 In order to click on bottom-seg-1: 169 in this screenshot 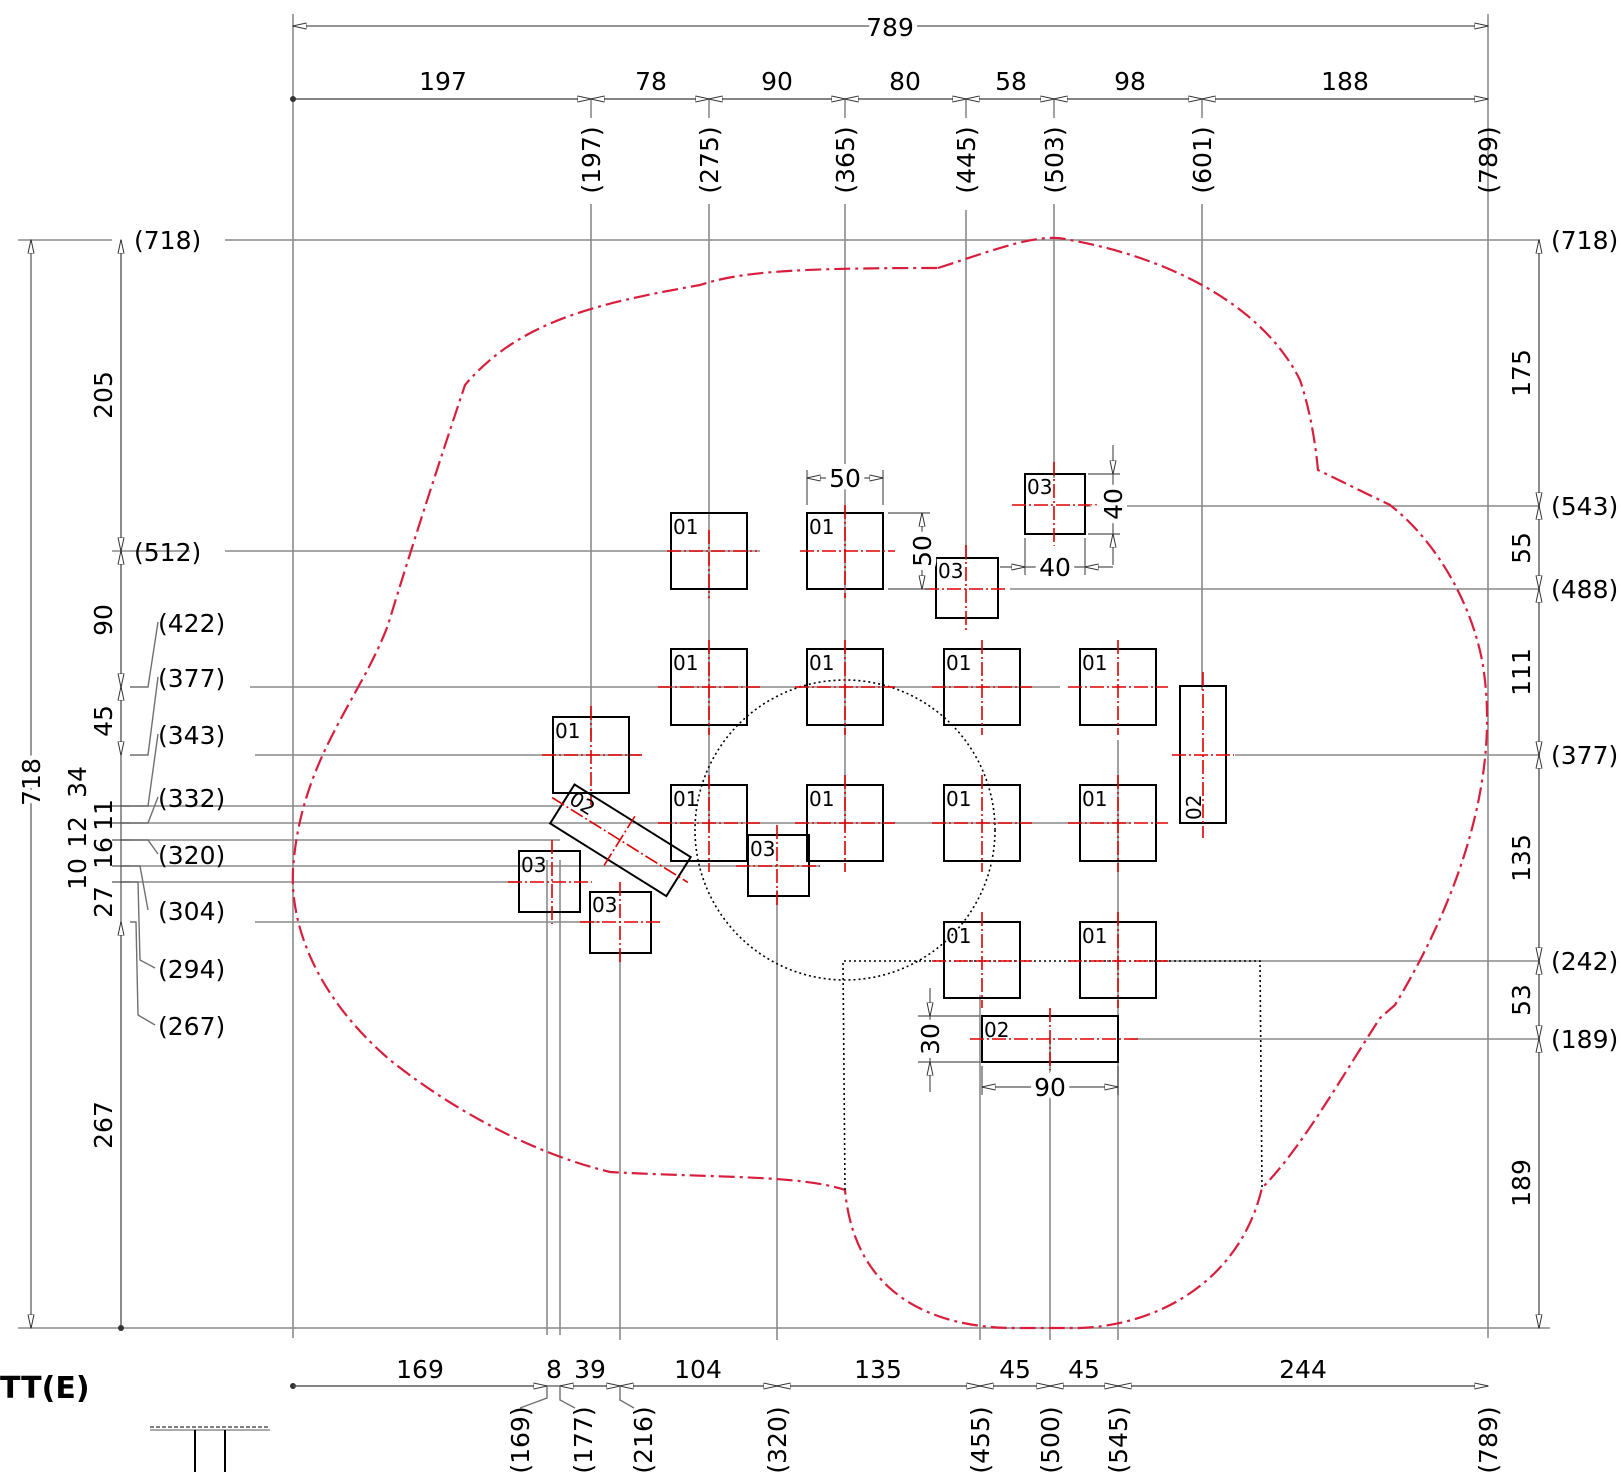, I will do `click(420, 1369)`.